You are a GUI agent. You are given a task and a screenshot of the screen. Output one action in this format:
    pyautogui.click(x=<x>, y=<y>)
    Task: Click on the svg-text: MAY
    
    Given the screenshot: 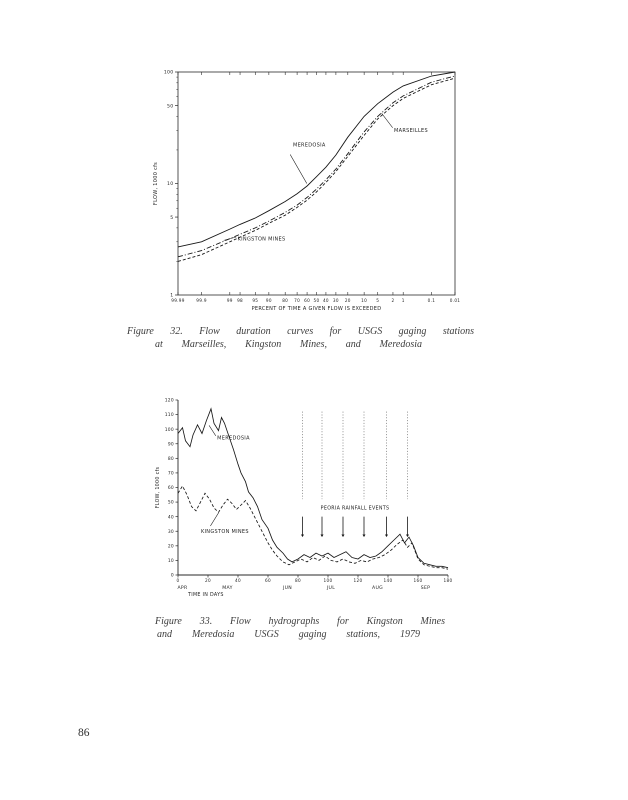 What is the action you would take?
    pyautogui.click(x=227, y=588)
    